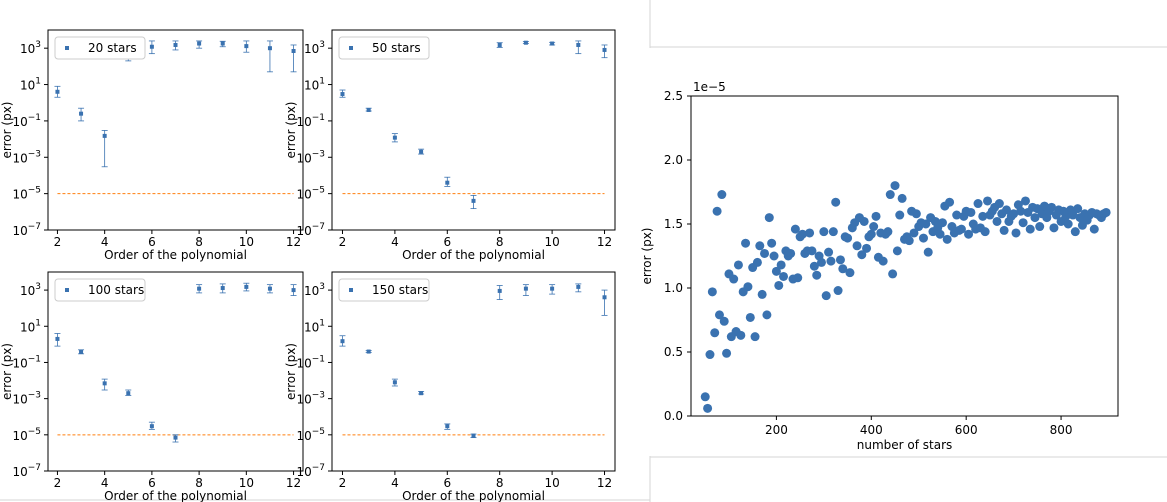 This screenshot has width=1167, height=502. What do you see at coordinates (26, 121) in the screenshot?
I see `y-tick-label: 10⁻¹` at bounding box center [26, 121].